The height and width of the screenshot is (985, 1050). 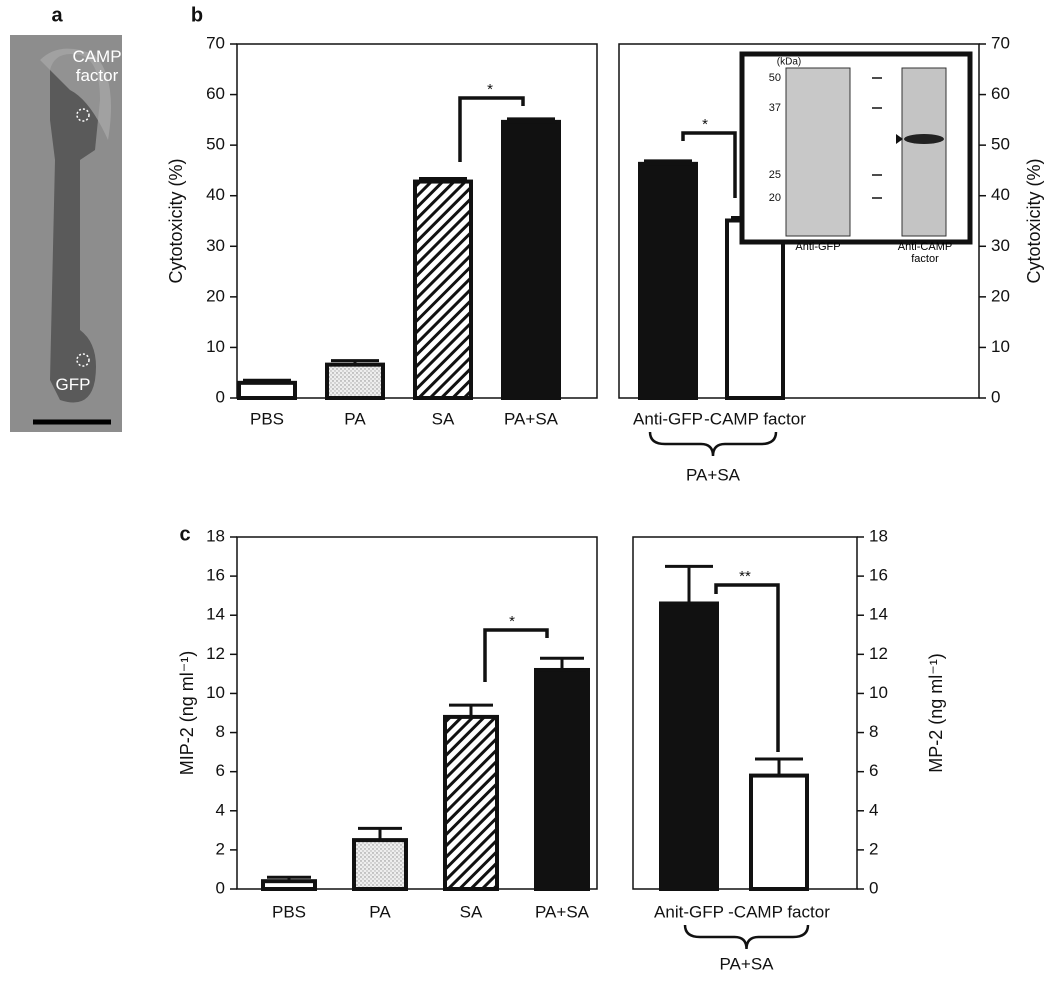 I want to click on panel-label: c, so click(x=184, y=534).